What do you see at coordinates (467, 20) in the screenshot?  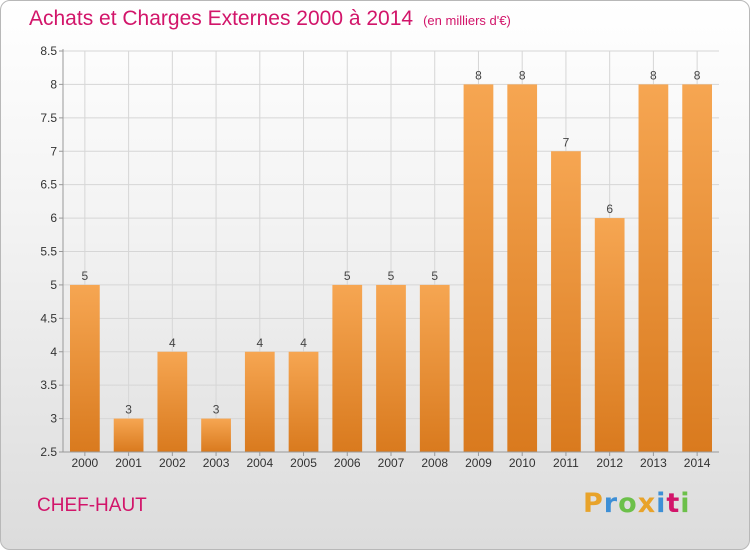 I see `unit-label: (en milliers d'€)` at bounding box center [467, 20].